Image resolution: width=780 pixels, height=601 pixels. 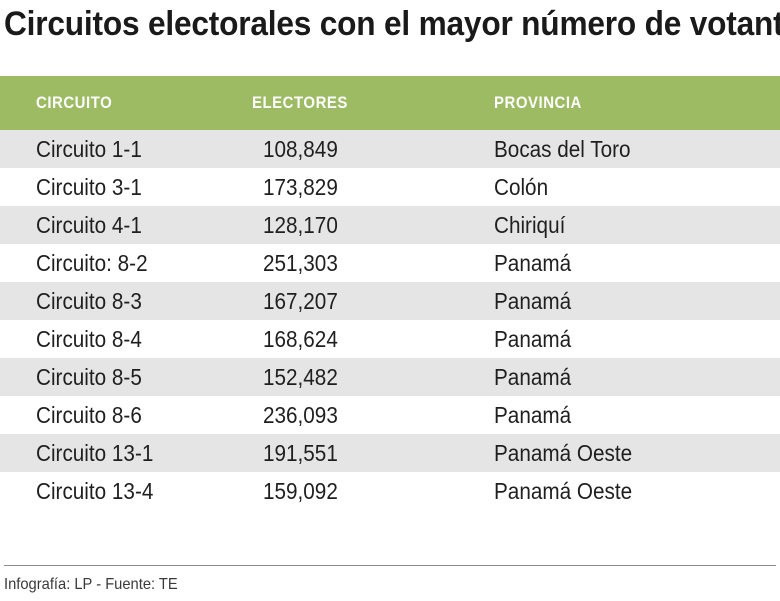 I want to click on table-row: Circuito 1-1 108,849 Bocas del Toro, so click(x=390, y=149).